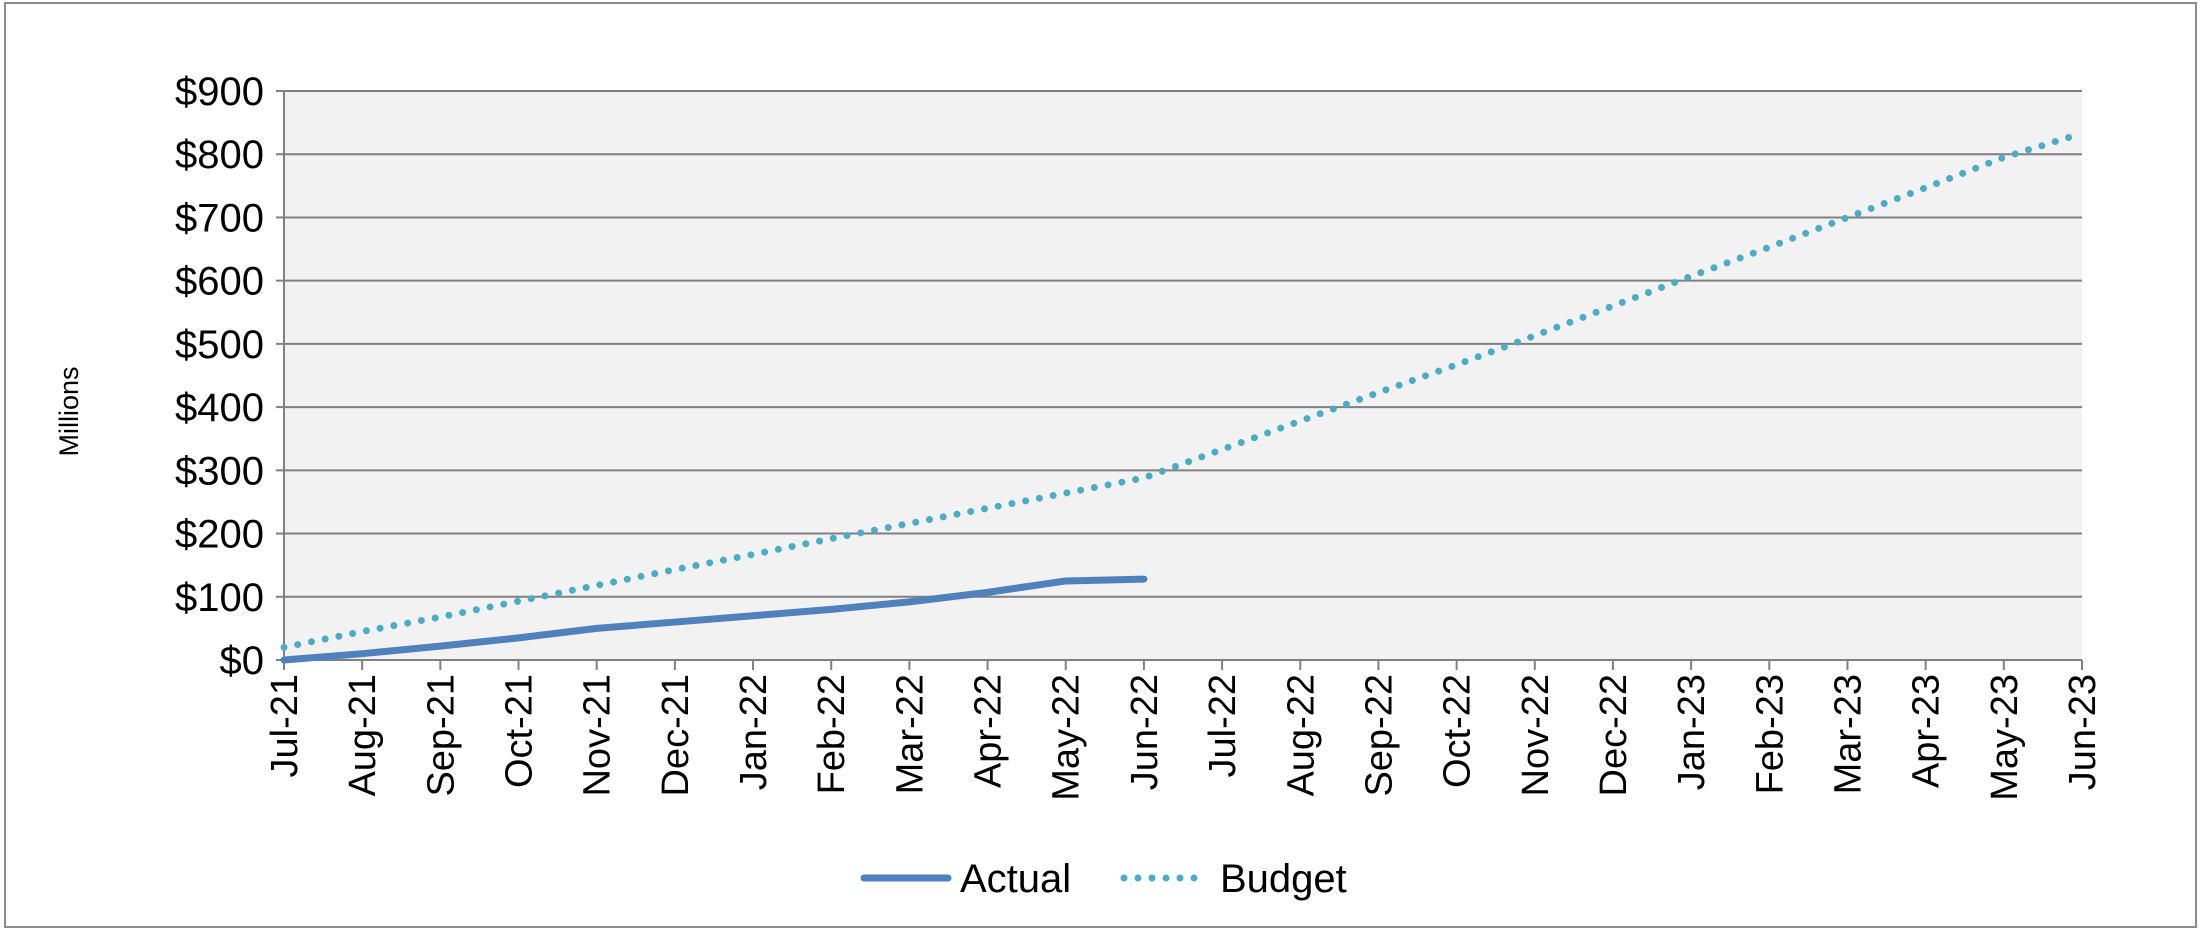 This screenshot has width=2203, height=932. I want to click on series-line-actual, so click(714, 619).